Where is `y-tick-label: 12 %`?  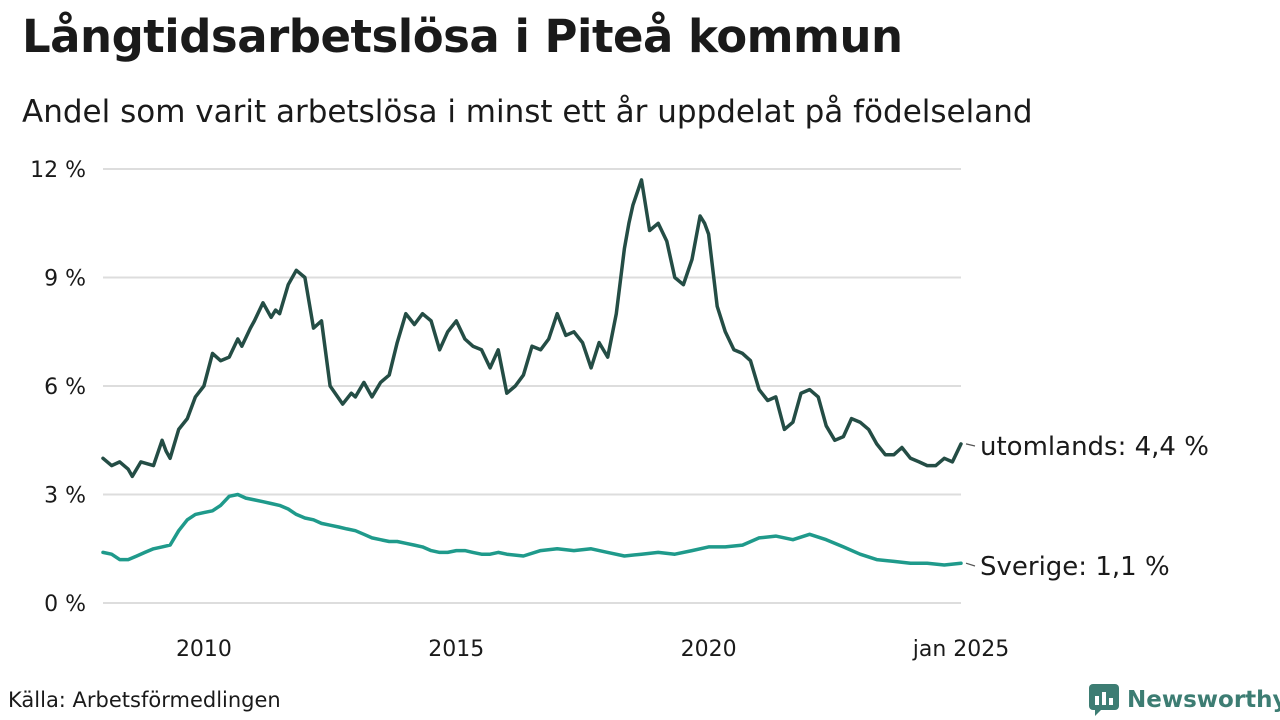 y-tick-label: 12 % is located at coordinates (58, 170).